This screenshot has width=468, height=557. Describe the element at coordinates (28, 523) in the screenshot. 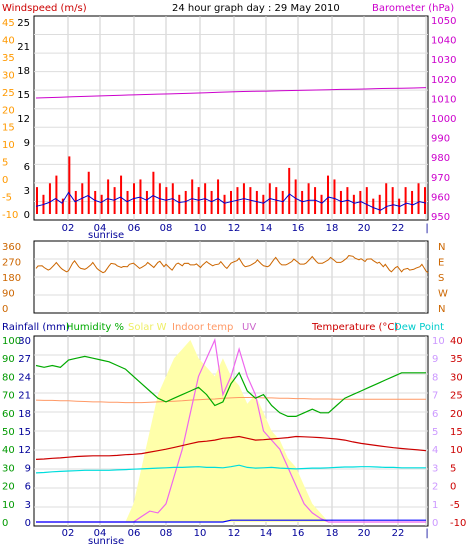

I see `rain-tick-0-0: 0` at that location.